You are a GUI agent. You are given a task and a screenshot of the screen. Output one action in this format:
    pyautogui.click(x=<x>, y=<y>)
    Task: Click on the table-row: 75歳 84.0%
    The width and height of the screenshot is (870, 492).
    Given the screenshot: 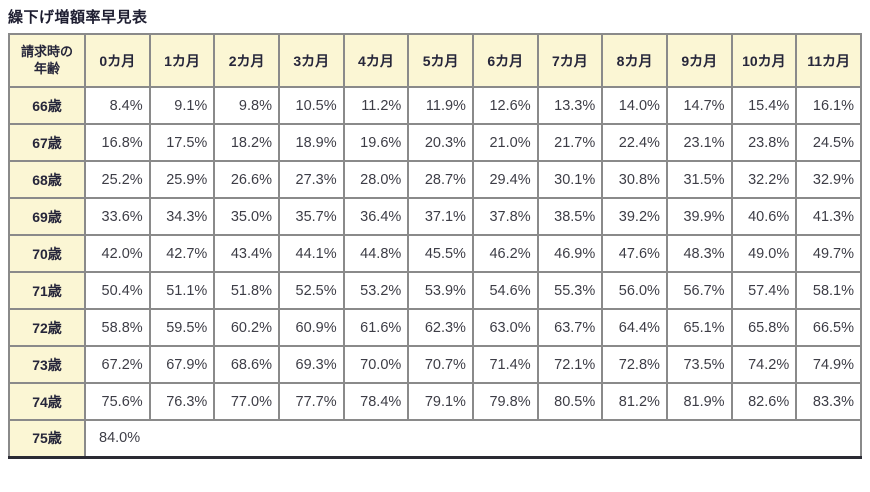 What is the action you would take?
    pyautogui.click(x=435, y=439)
    